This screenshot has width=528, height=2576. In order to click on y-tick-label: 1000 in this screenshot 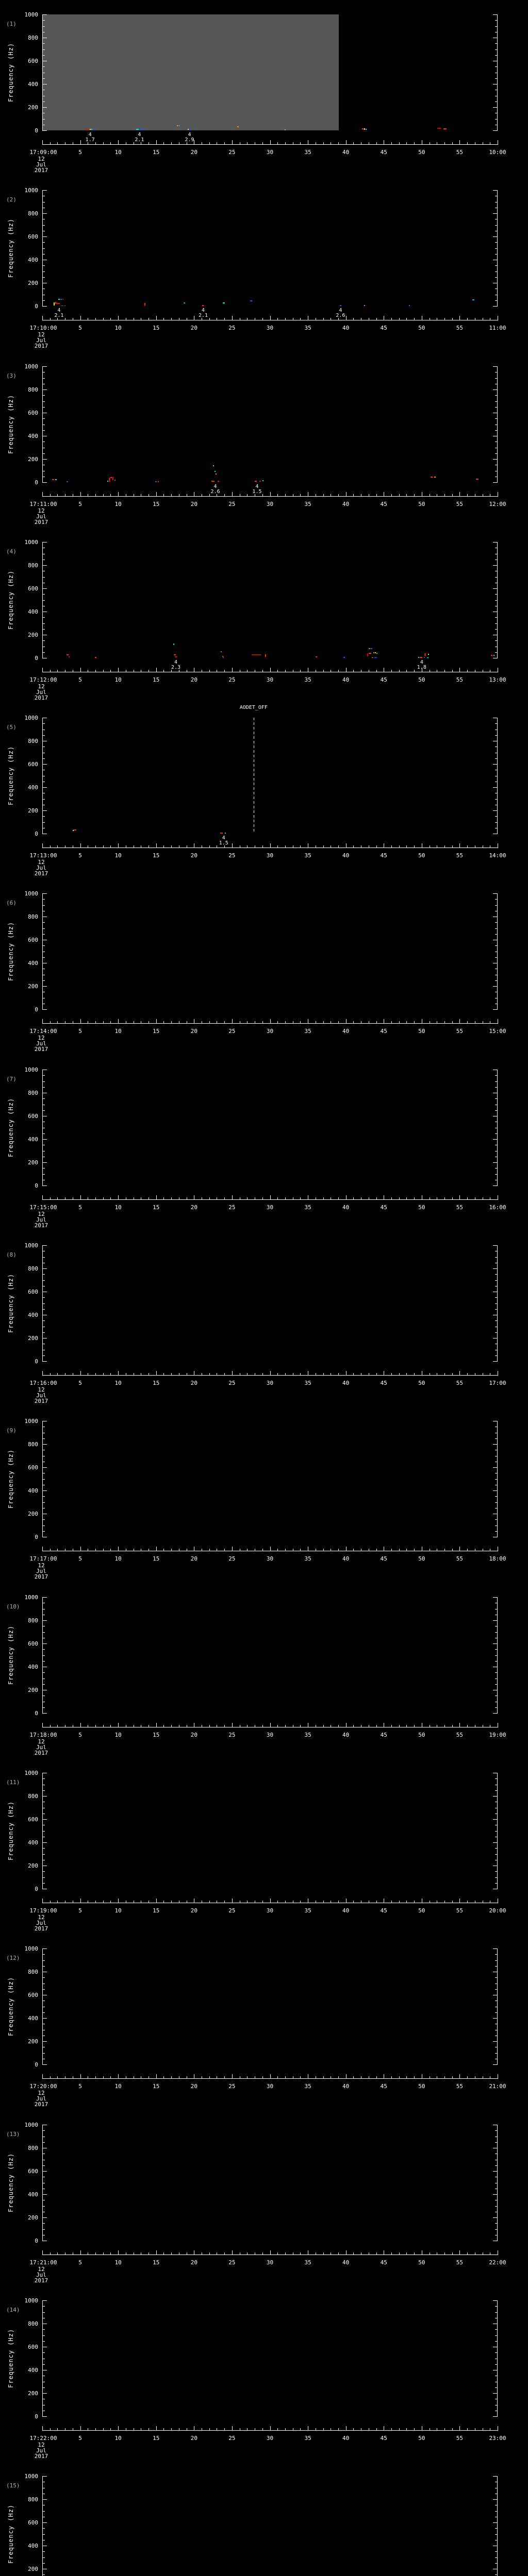, I will do `click(31, 366)`.